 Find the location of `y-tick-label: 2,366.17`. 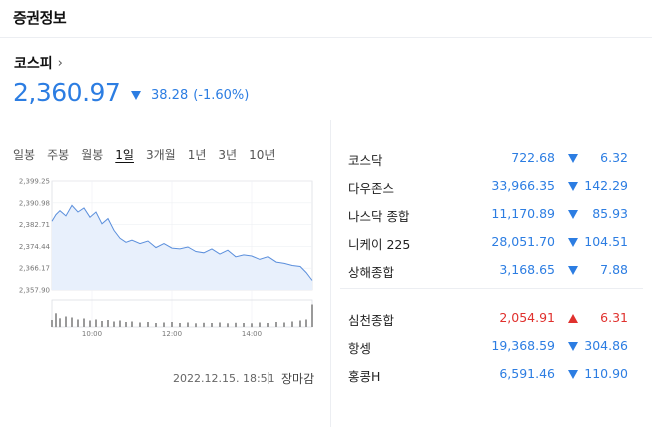

y-tick-label: 2,366.17 is located at coordinates (34, 269).